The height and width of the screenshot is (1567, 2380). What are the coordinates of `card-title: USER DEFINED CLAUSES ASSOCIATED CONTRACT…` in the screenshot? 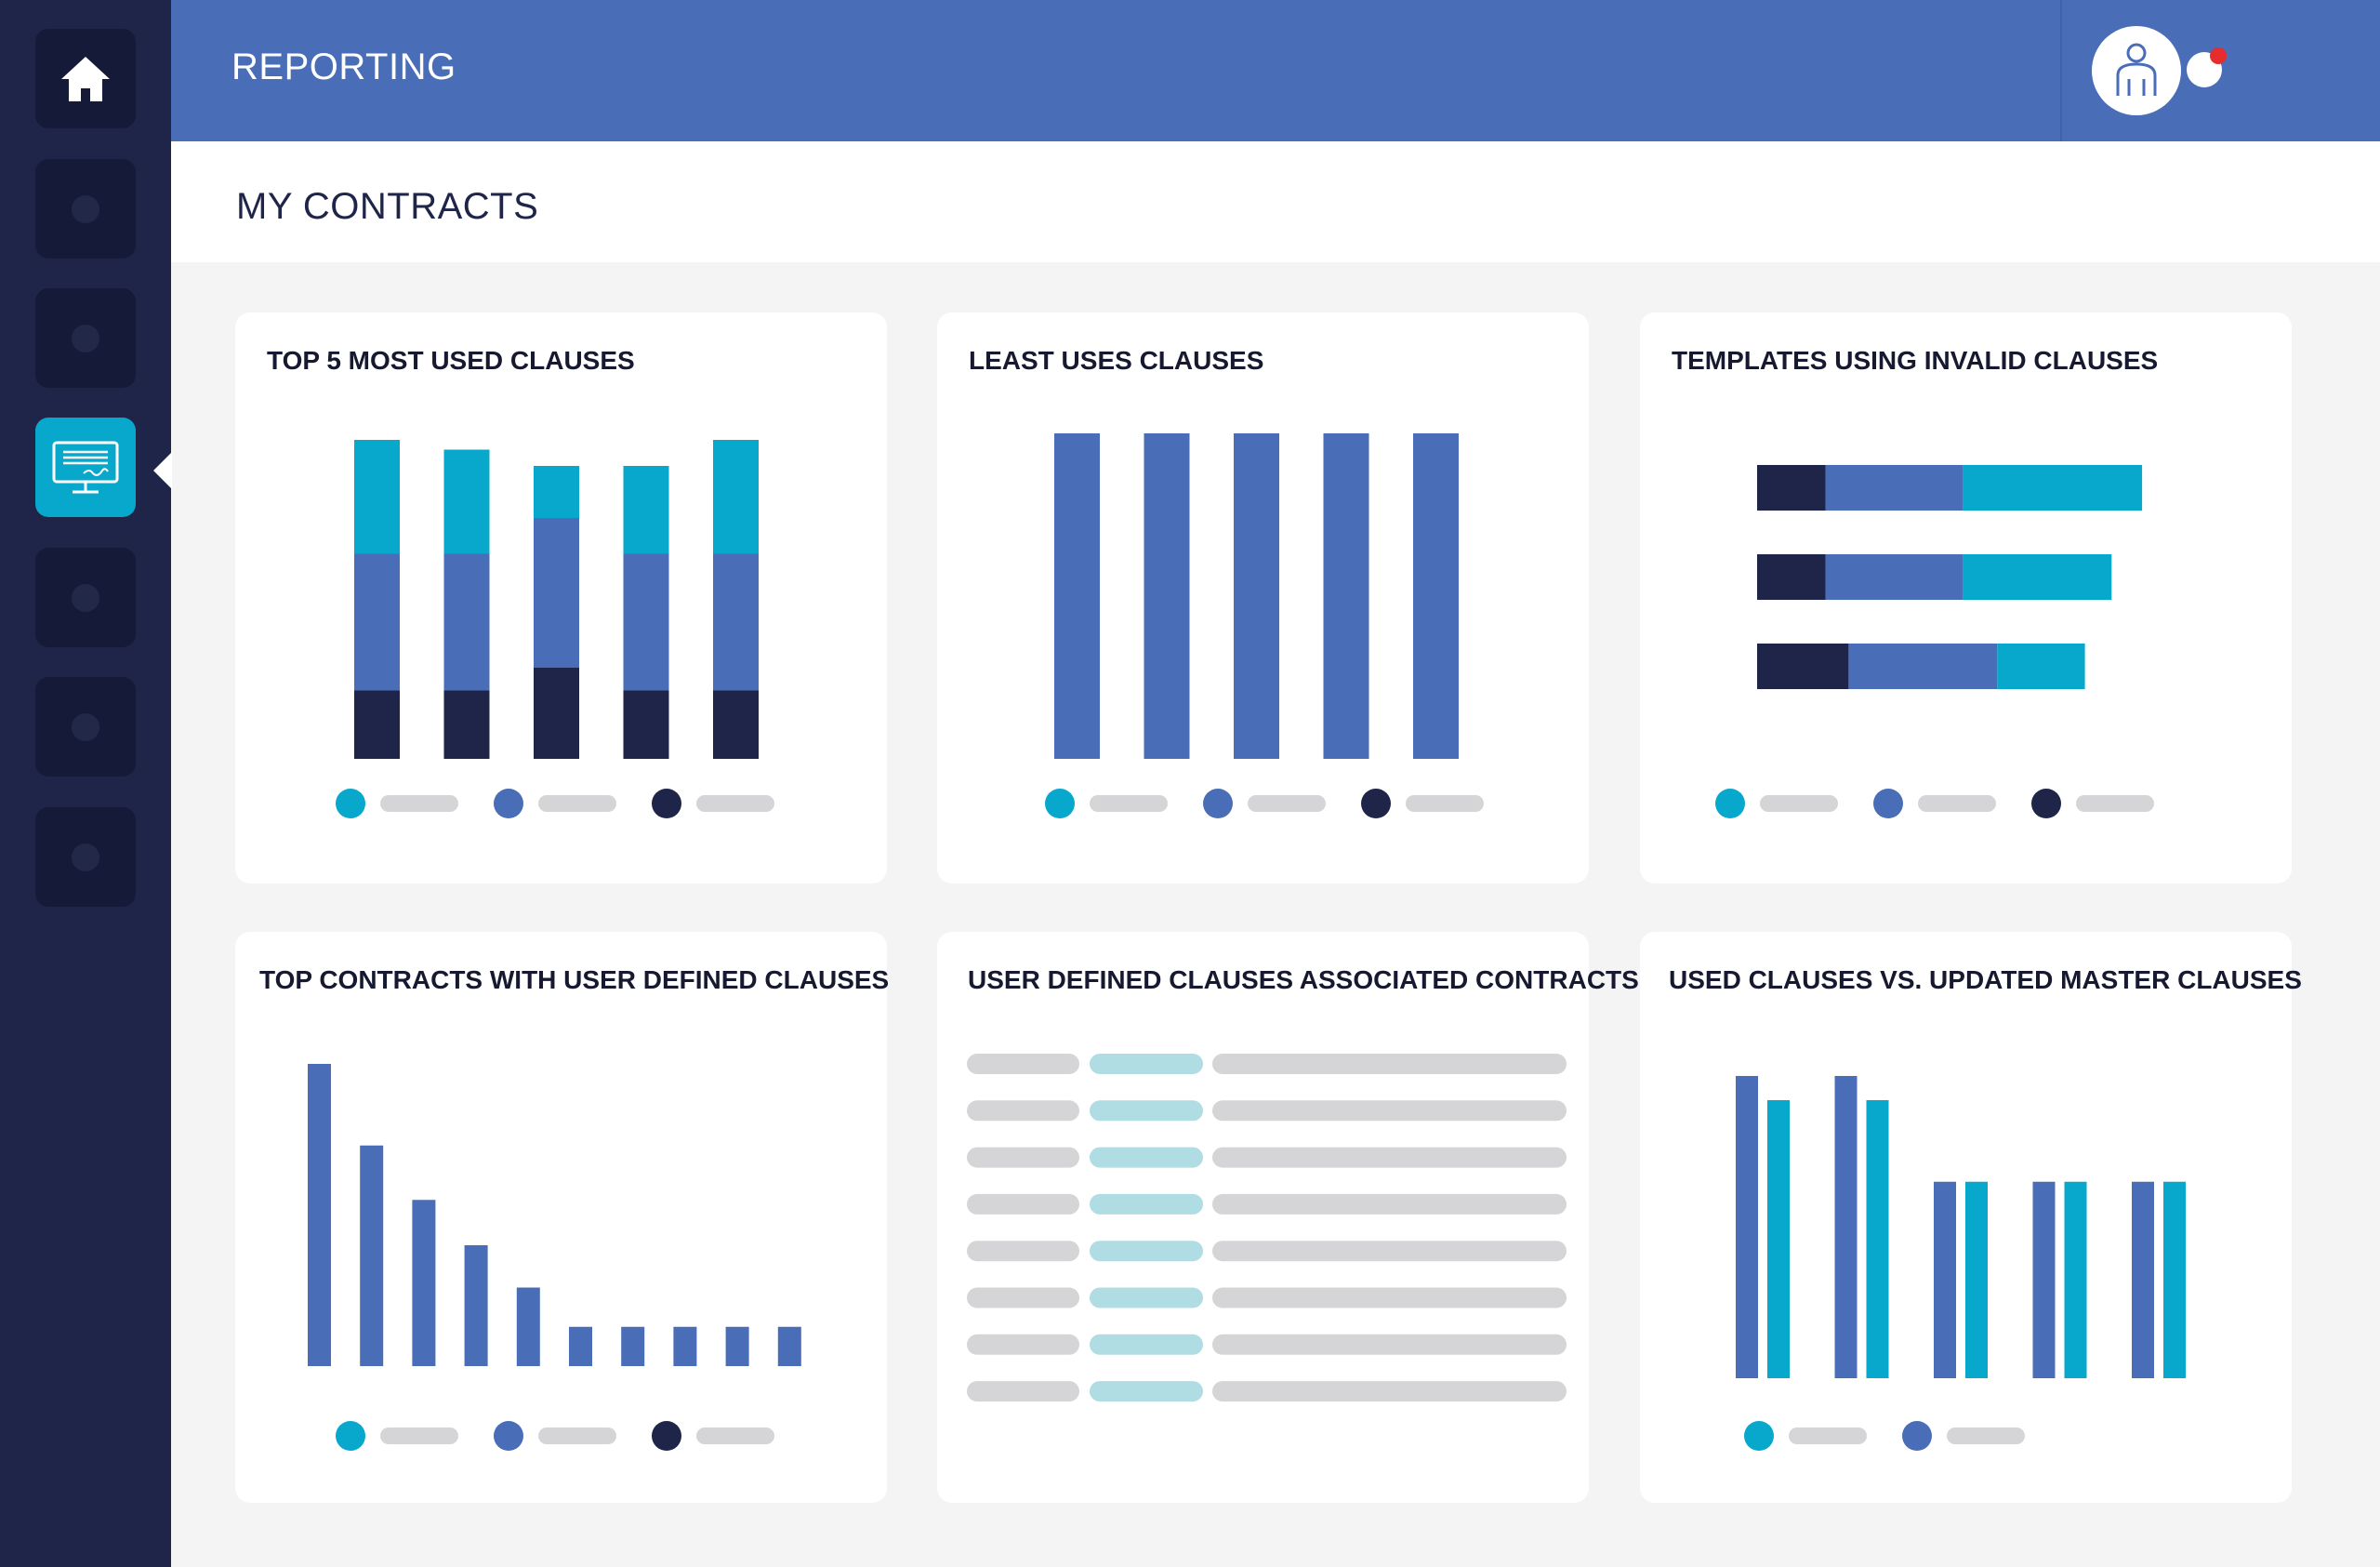 It's located at (1303, 979).